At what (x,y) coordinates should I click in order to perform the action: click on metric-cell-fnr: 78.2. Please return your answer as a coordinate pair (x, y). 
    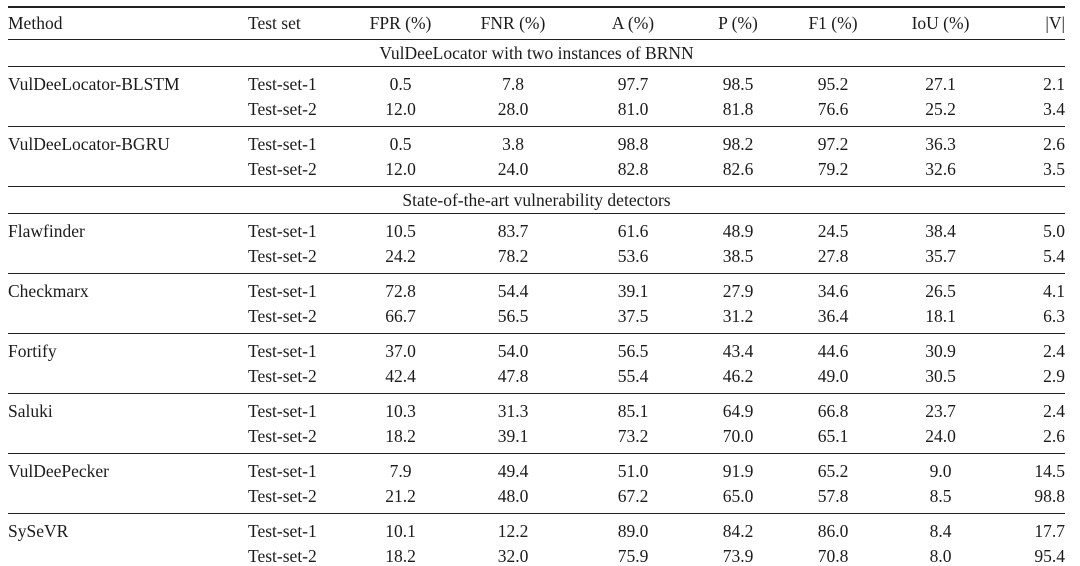
    Looking at the image, I should click on (513, 256).